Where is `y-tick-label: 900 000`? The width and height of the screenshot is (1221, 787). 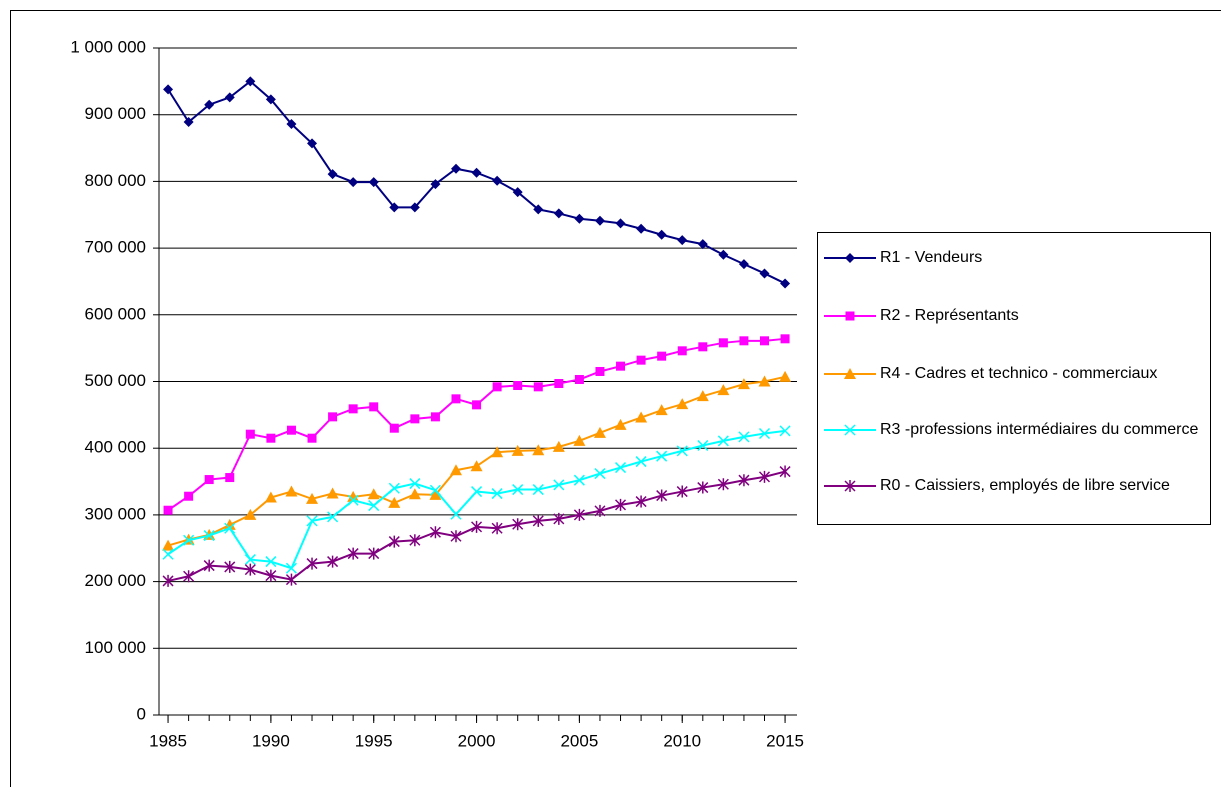 y-tick-label: 900 000 is located at coordinates (115, 113).